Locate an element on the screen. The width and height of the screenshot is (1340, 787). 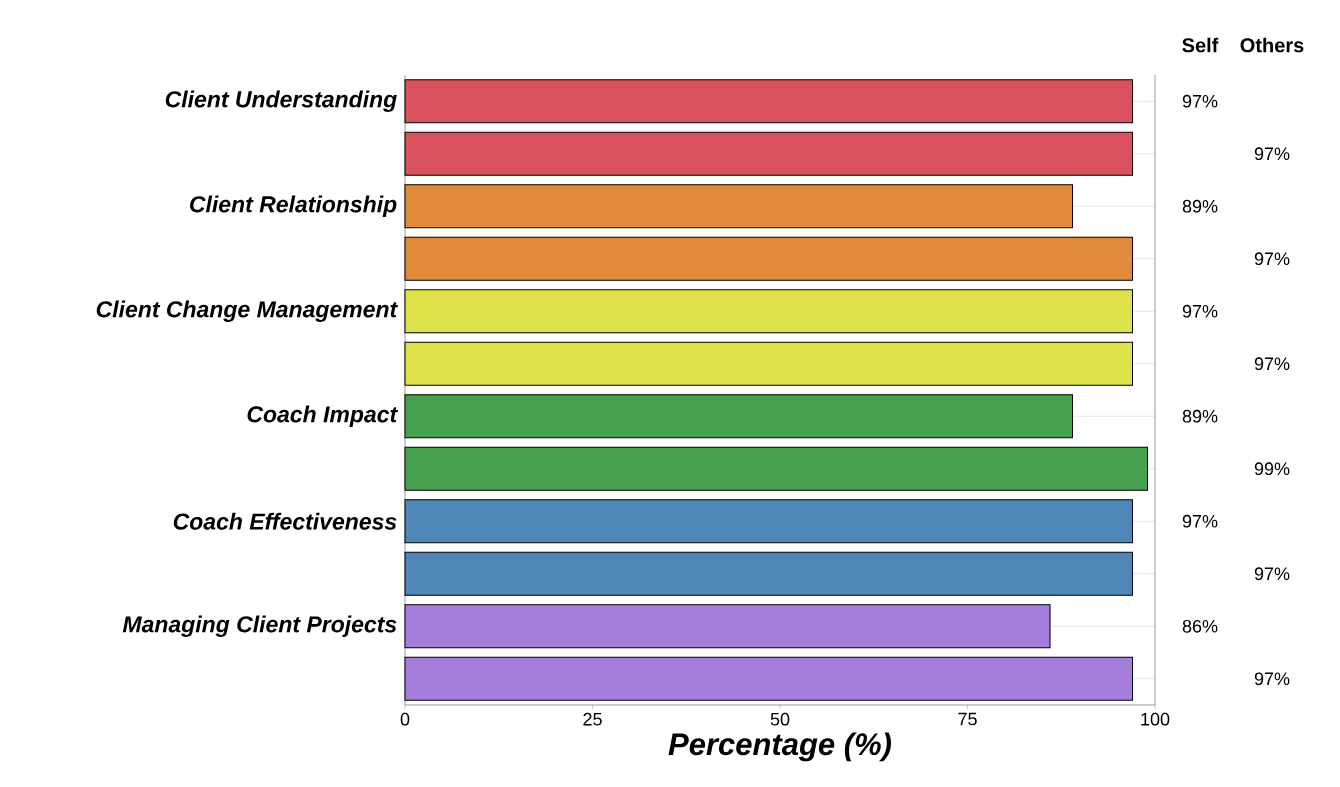
data-label: 99% is located at coordinates (1272, 469).